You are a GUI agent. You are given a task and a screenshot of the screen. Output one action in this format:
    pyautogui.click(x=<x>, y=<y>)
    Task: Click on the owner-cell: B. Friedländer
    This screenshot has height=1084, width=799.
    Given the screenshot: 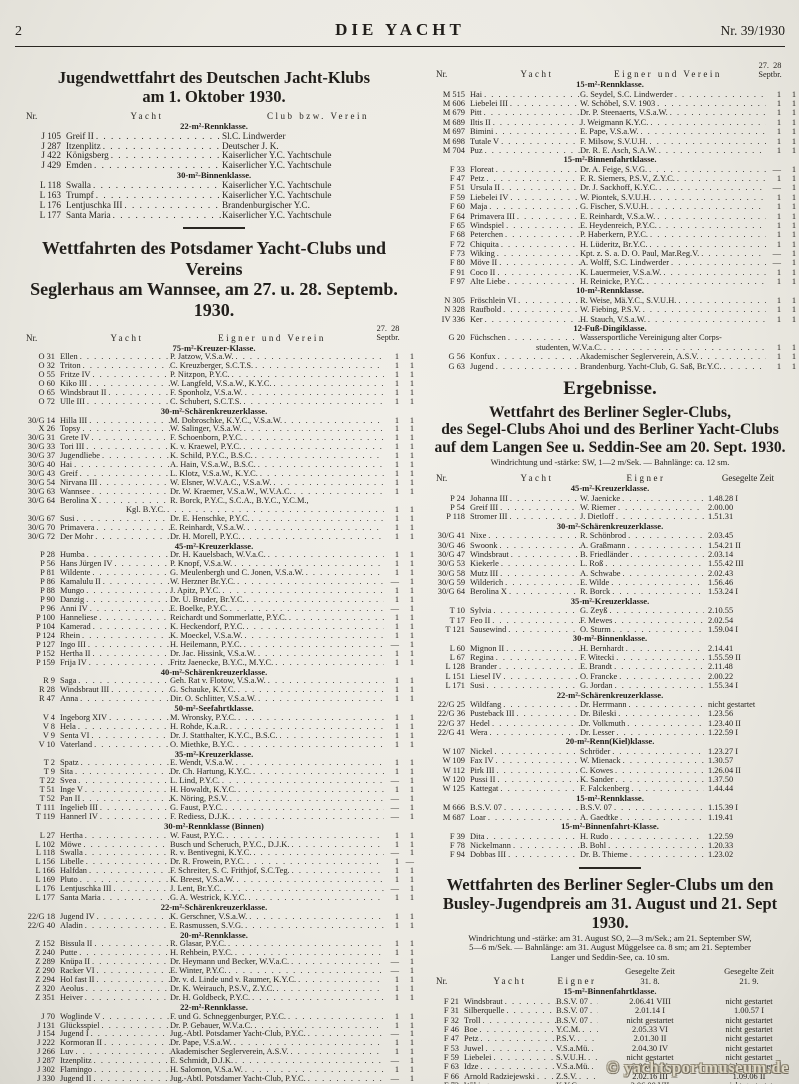 What is the action you would take?
    pyautogui.click(x=642, y=554)
    